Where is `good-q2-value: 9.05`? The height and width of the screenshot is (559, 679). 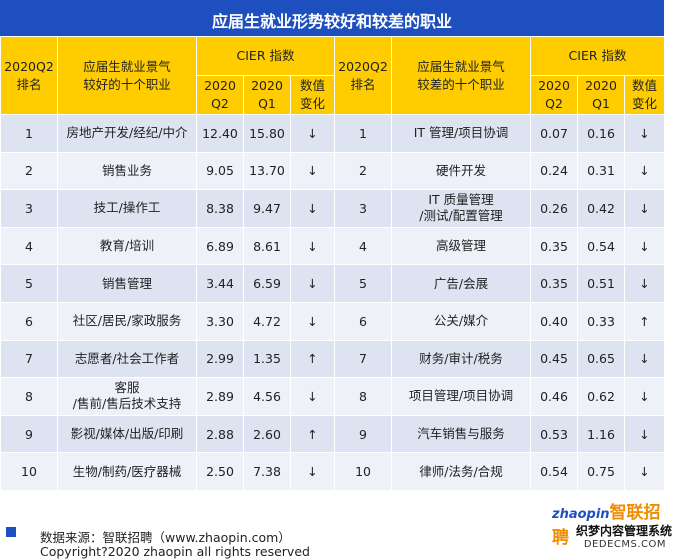
good-q2-value: 9.05 is located at coordinates (220, 171).